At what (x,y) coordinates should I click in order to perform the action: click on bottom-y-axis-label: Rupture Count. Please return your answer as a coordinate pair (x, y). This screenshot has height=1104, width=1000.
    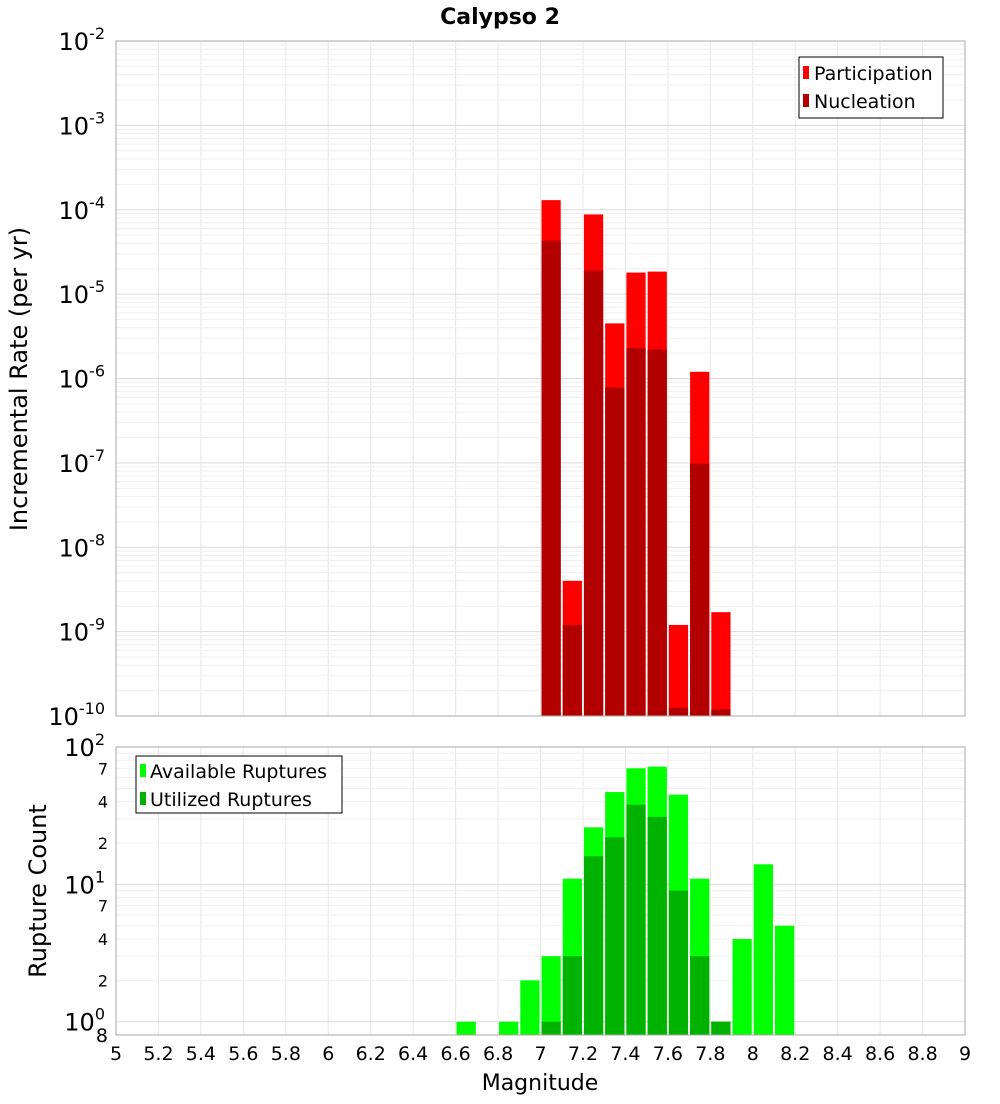
    Looking at the image, I should click on (38, 891).